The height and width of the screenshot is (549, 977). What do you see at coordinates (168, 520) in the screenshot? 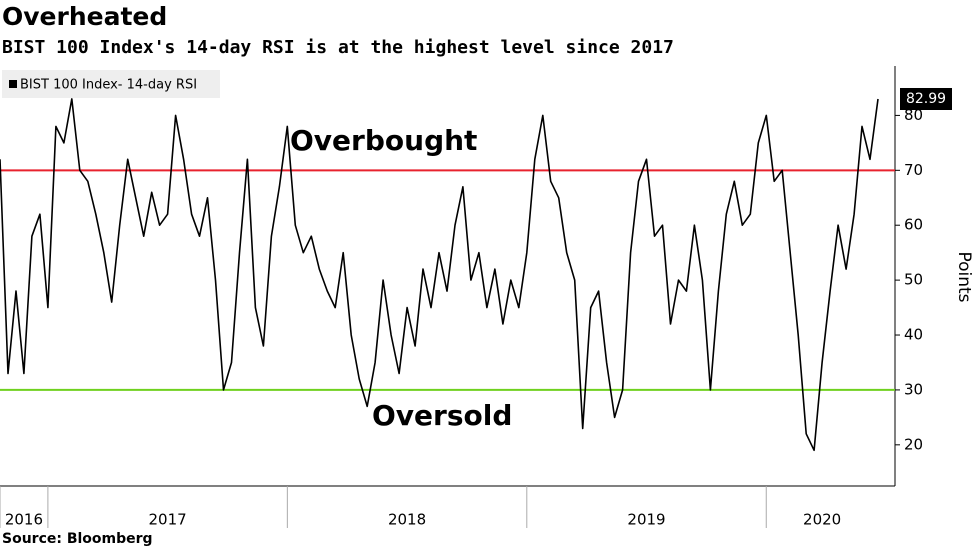
I see `x-tick-label: 2017` at bounding box center [168, 520].